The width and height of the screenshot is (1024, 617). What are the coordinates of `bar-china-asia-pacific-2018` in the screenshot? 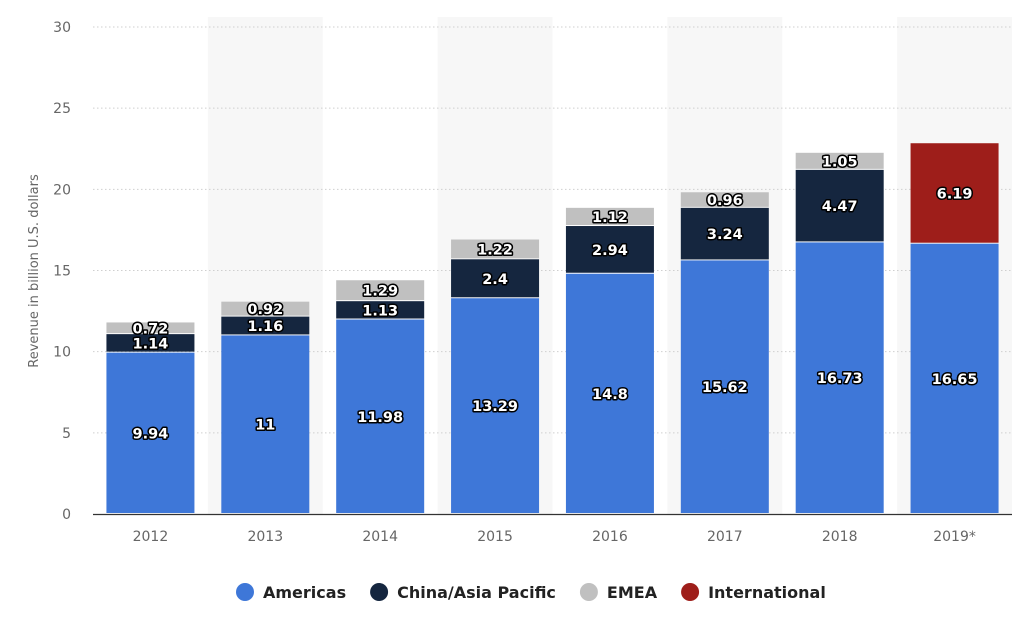 It's located at (839, 205).